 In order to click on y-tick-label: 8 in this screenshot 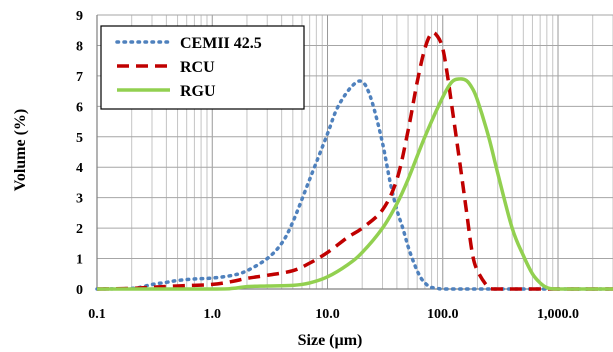, I will do `click(79, 46)`.